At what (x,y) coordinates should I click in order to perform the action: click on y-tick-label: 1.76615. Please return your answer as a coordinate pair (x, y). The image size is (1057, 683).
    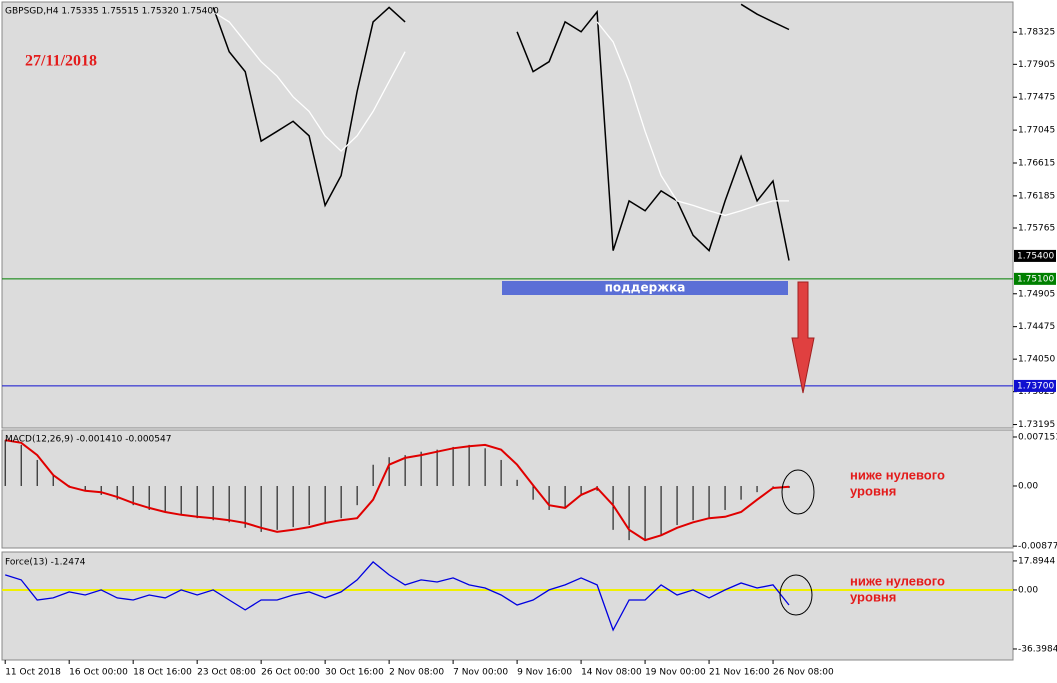
    Looking at the image, I should click on (1036, 163).